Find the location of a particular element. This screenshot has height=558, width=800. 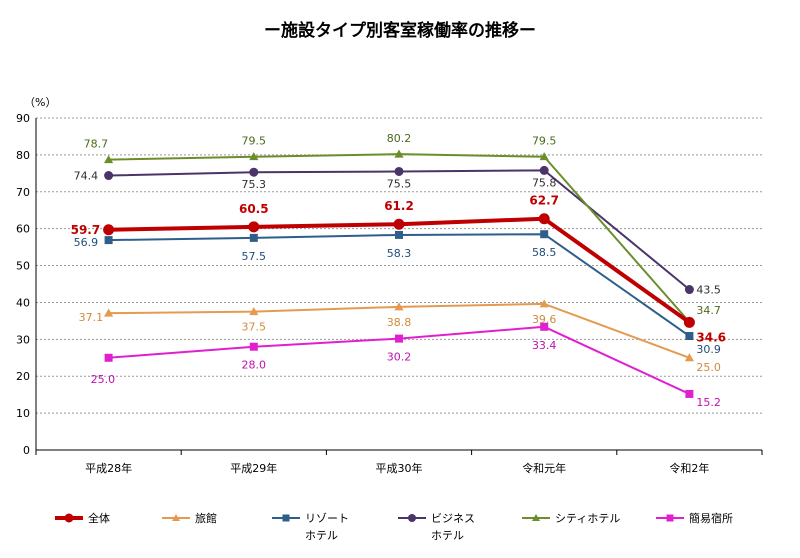

x-tick-label: 平成29年 is located at coordinates (253, 468).